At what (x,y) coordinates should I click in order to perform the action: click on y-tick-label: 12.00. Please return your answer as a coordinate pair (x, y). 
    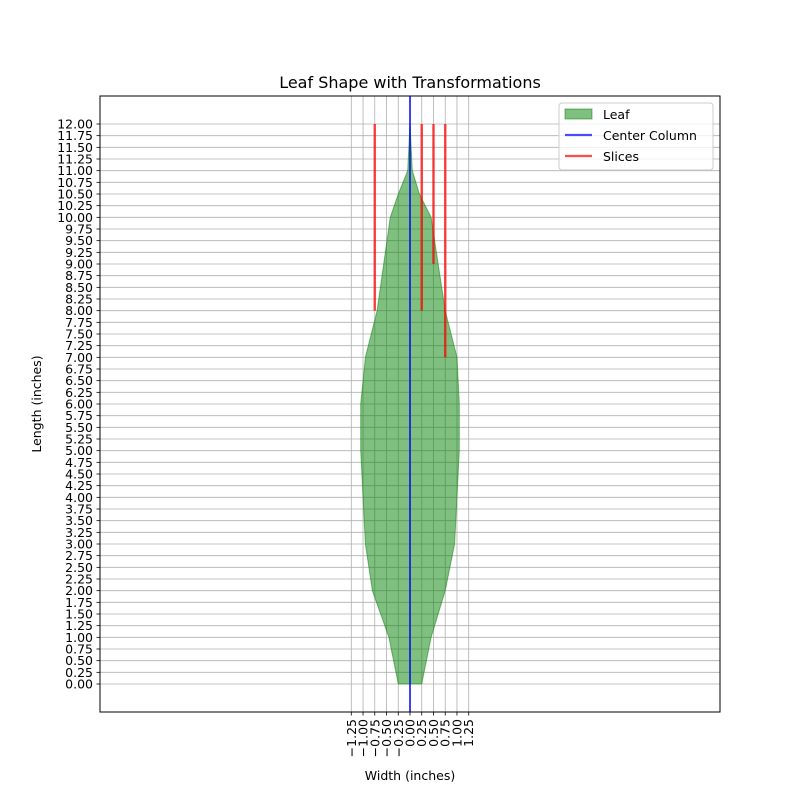
    Looking at the image, I should click on (75, 124).